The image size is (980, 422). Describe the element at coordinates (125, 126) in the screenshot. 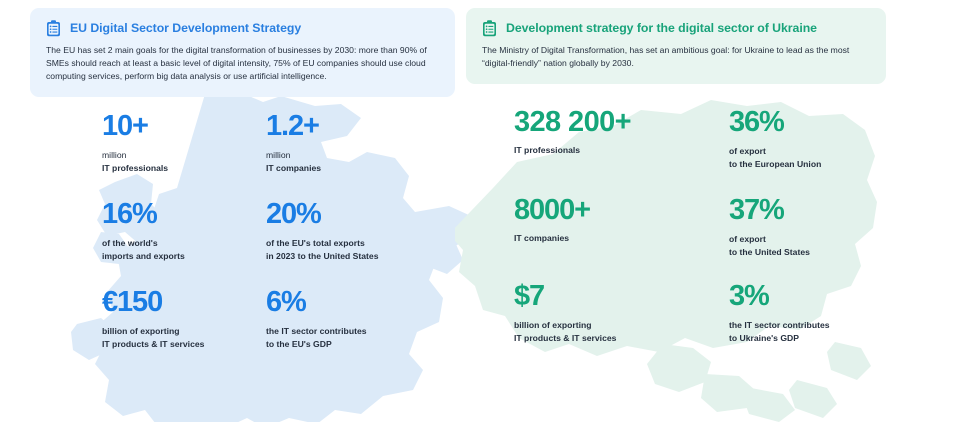

I see `stat-value: 10+` at that location.